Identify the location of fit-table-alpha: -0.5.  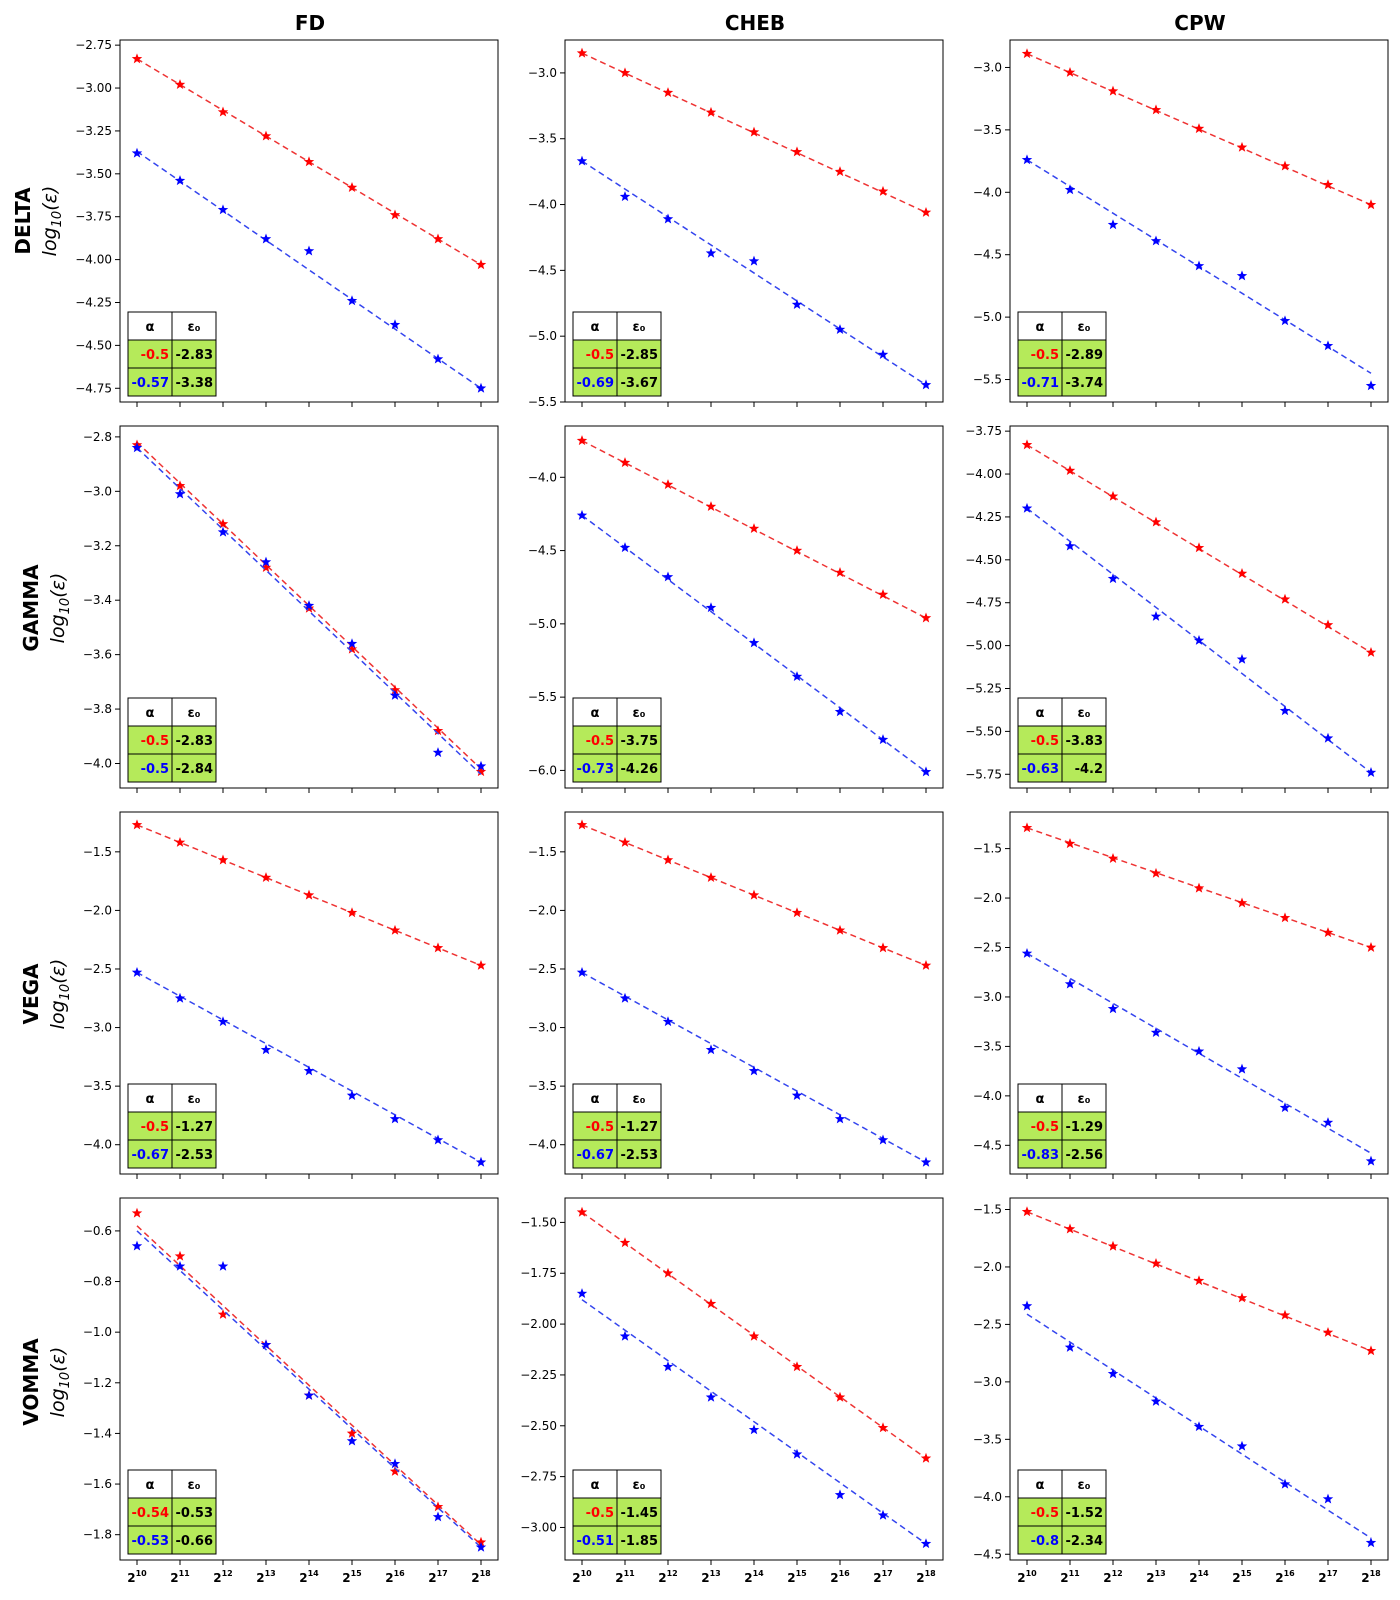
(155, 1127).